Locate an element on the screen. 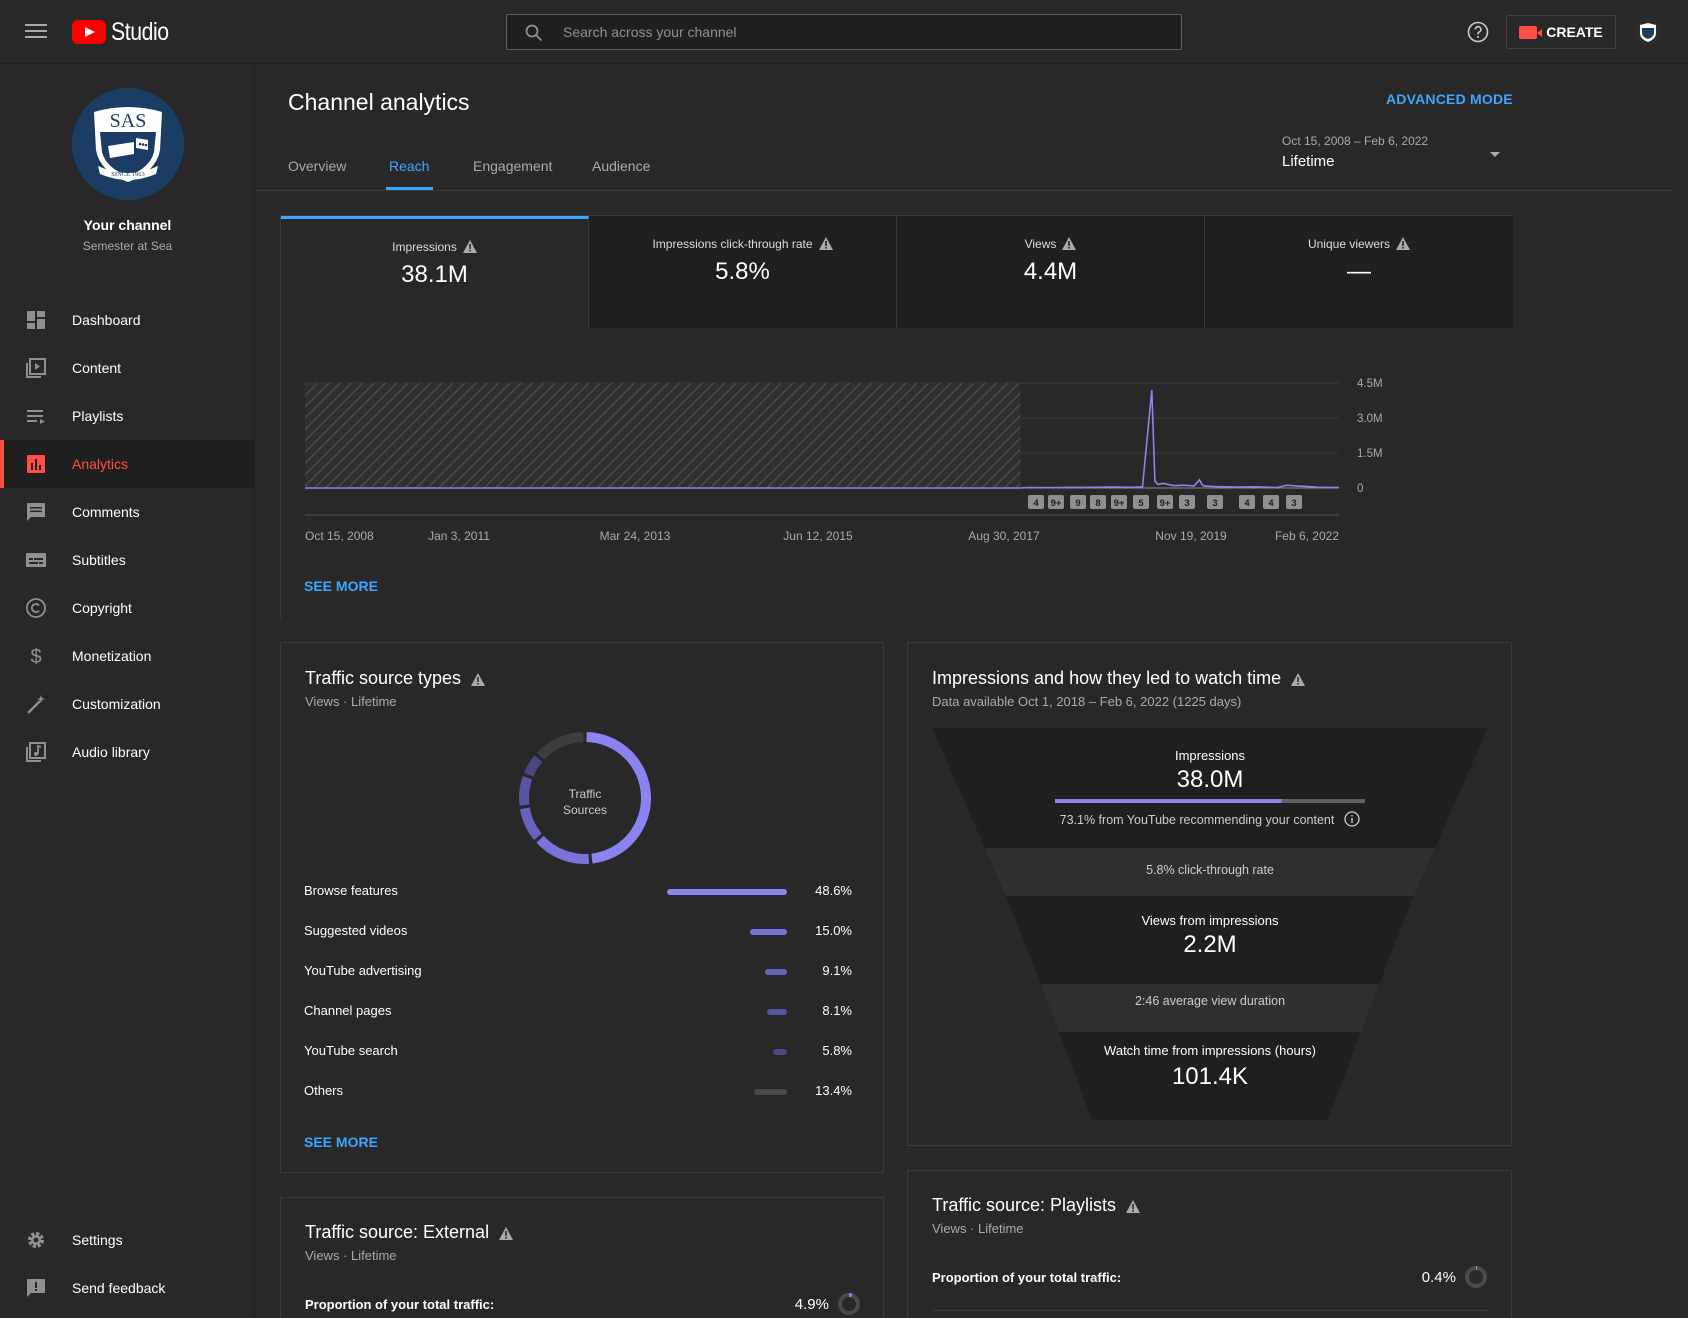  channel-avatar: SAS SINCE 1963 is located at coordinates (128, 144).